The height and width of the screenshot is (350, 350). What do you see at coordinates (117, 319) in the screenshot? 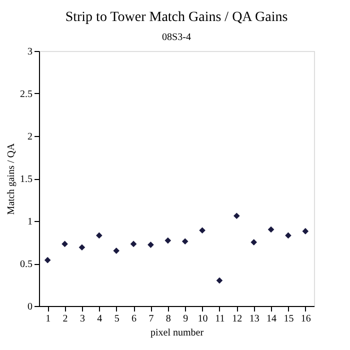
I see `x-tick-label: 5` at bounding box center [117, 319].